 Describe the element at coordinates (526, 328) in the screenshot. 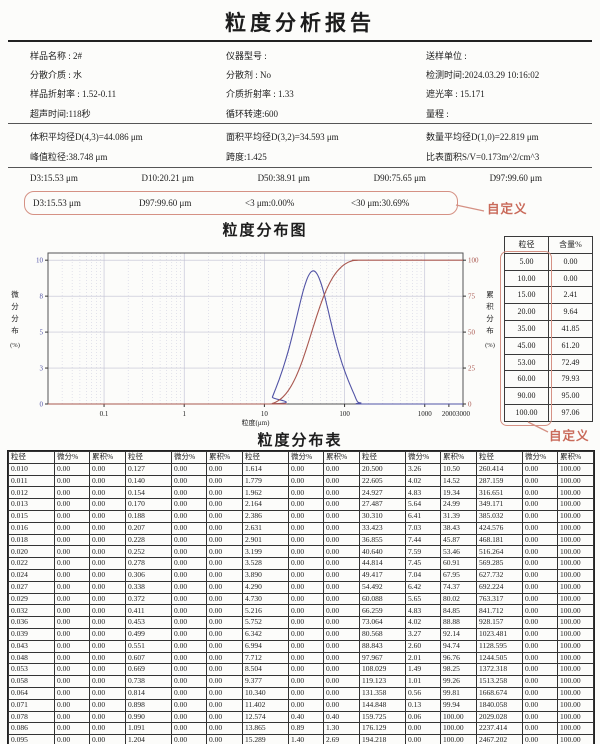

I see `table-cell: 35.00` at that location.